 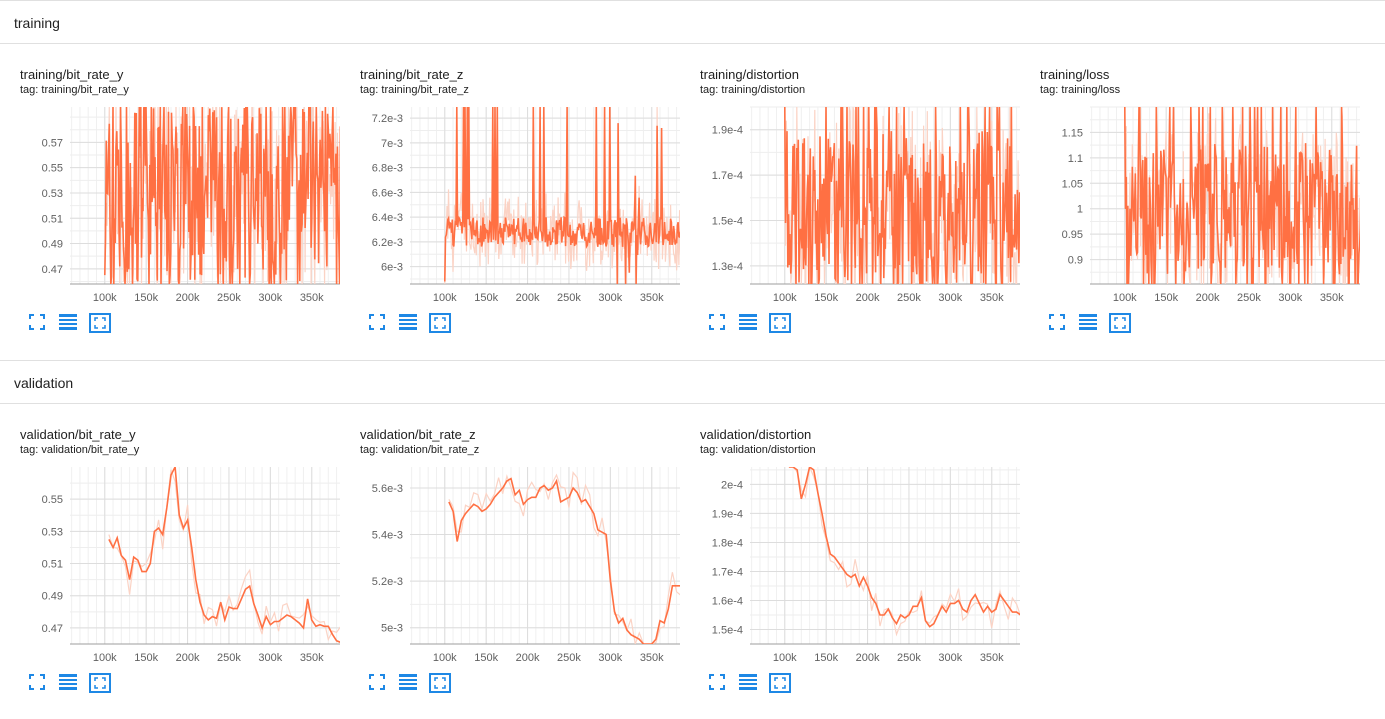 I want to click on chart-title: validation/distortion, so click(x=756, y=434).